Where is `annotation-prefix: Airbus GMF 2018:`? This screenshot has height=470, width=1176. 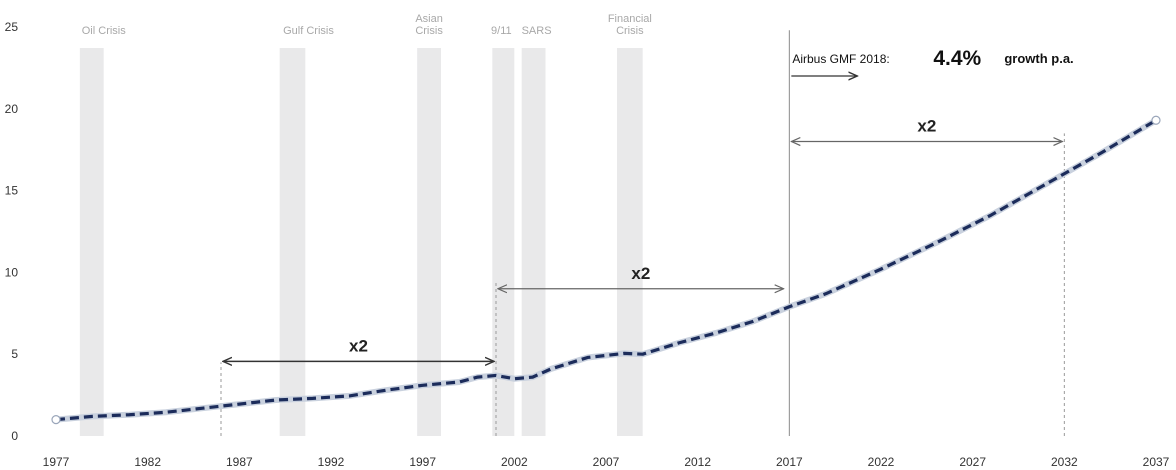
annotation-prefix: Airbus GMF 2018: is located at coordinates (840, 59).